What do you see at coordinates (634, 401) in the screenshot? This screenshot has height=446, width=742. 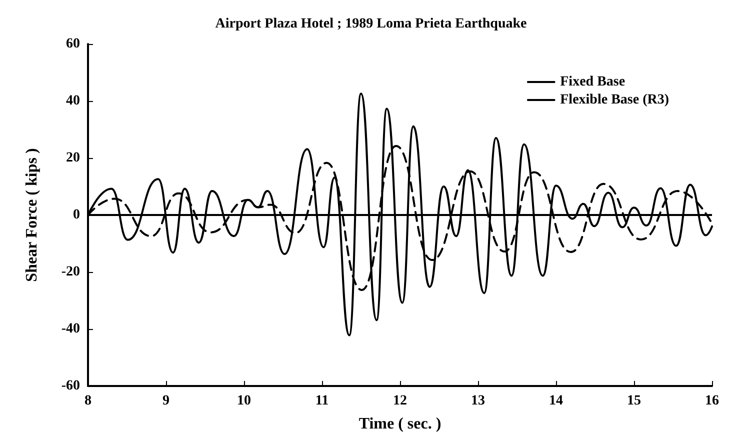 I see `x-tick-label: 15` at bounding box center [634, 401].